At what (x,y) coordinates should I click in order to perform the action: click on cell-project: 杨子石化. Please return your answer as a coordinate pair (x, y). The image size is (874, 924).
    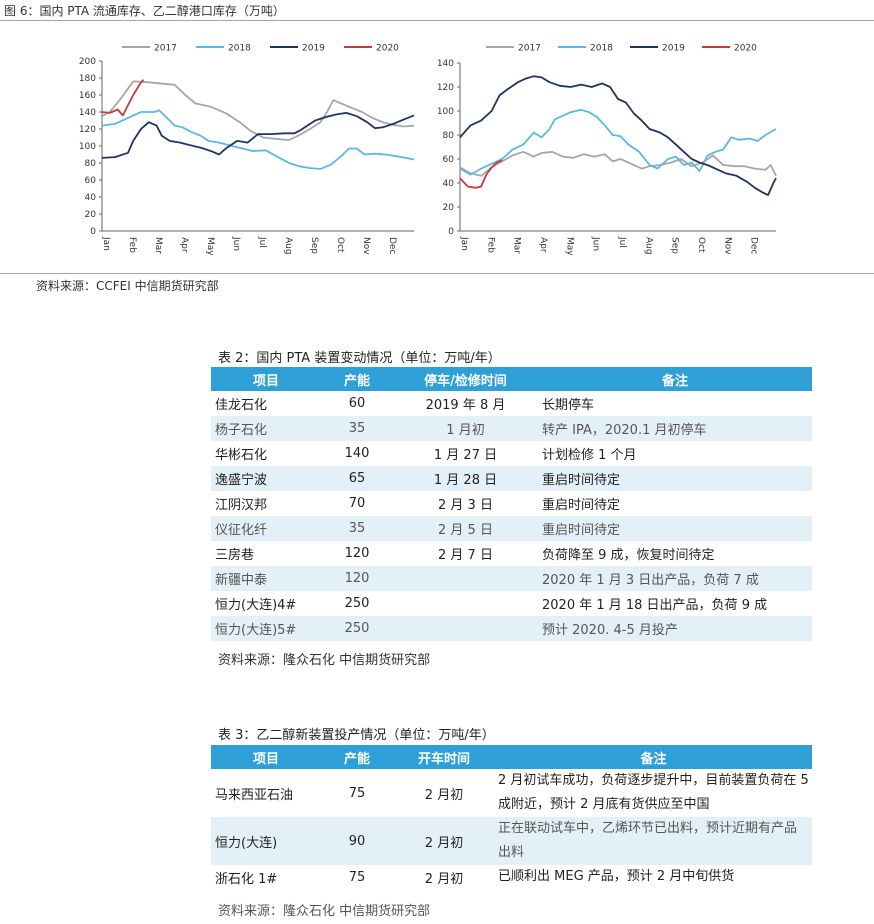
    Looking at the image, I should click on (266, 428).